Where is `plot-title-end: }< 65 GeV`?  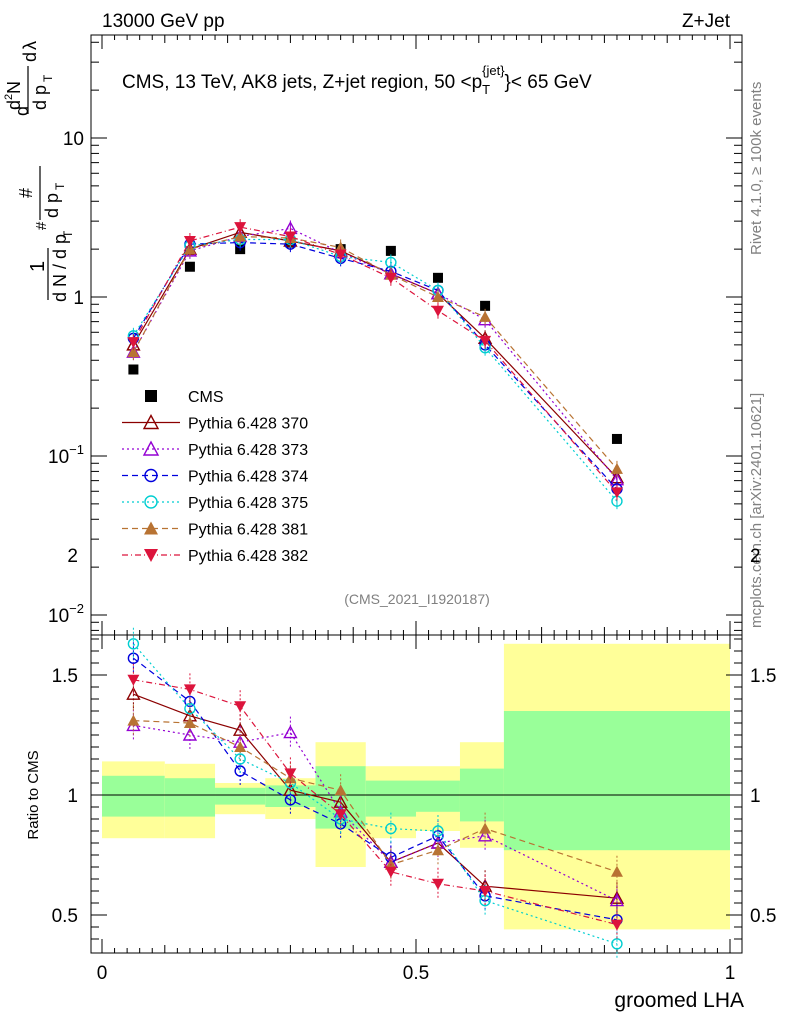
plot-title-end: }< 65 GeV is located at coordinates (548, 82).